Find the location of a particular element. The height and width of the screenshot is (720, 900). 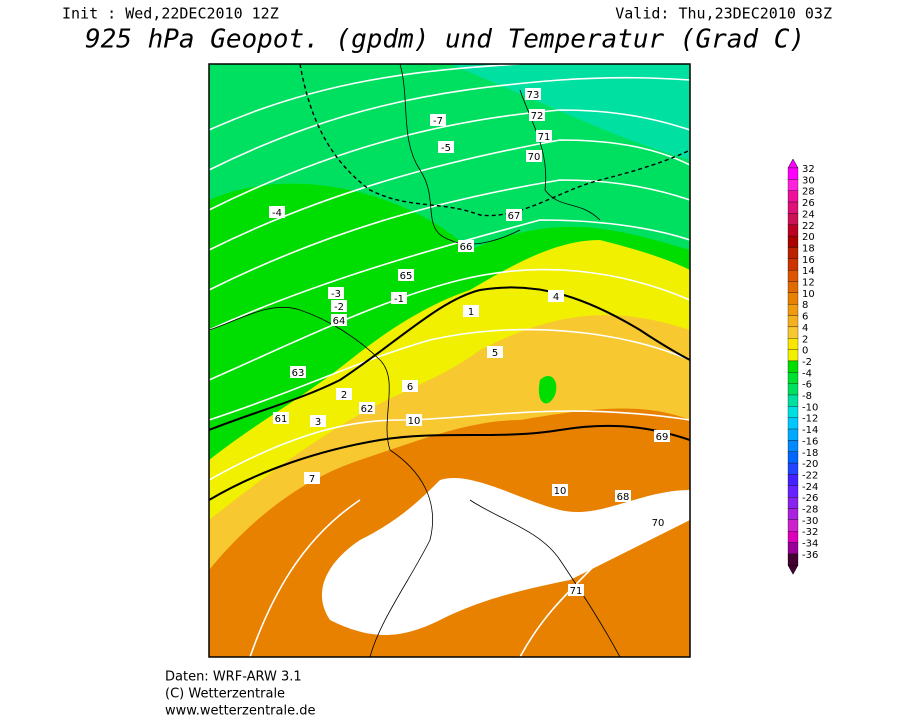

colorbar-label: 16 is located at coordinates (808, 260).